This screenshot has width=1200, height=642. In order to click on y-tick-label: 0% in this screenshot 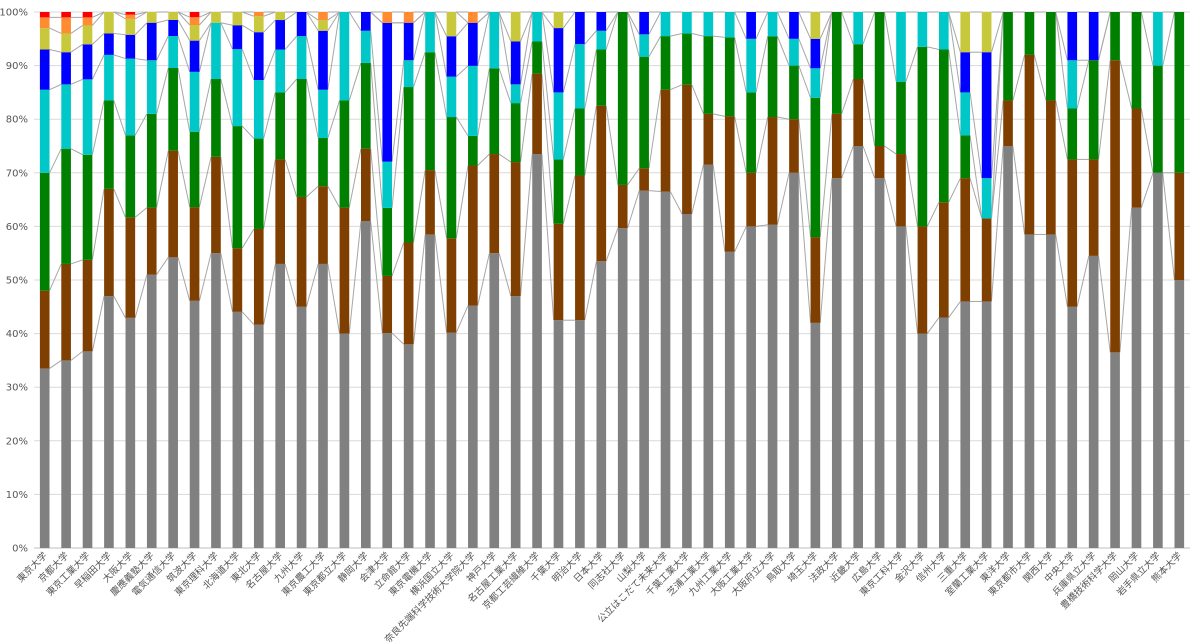, I will do `click(20, 549)`.